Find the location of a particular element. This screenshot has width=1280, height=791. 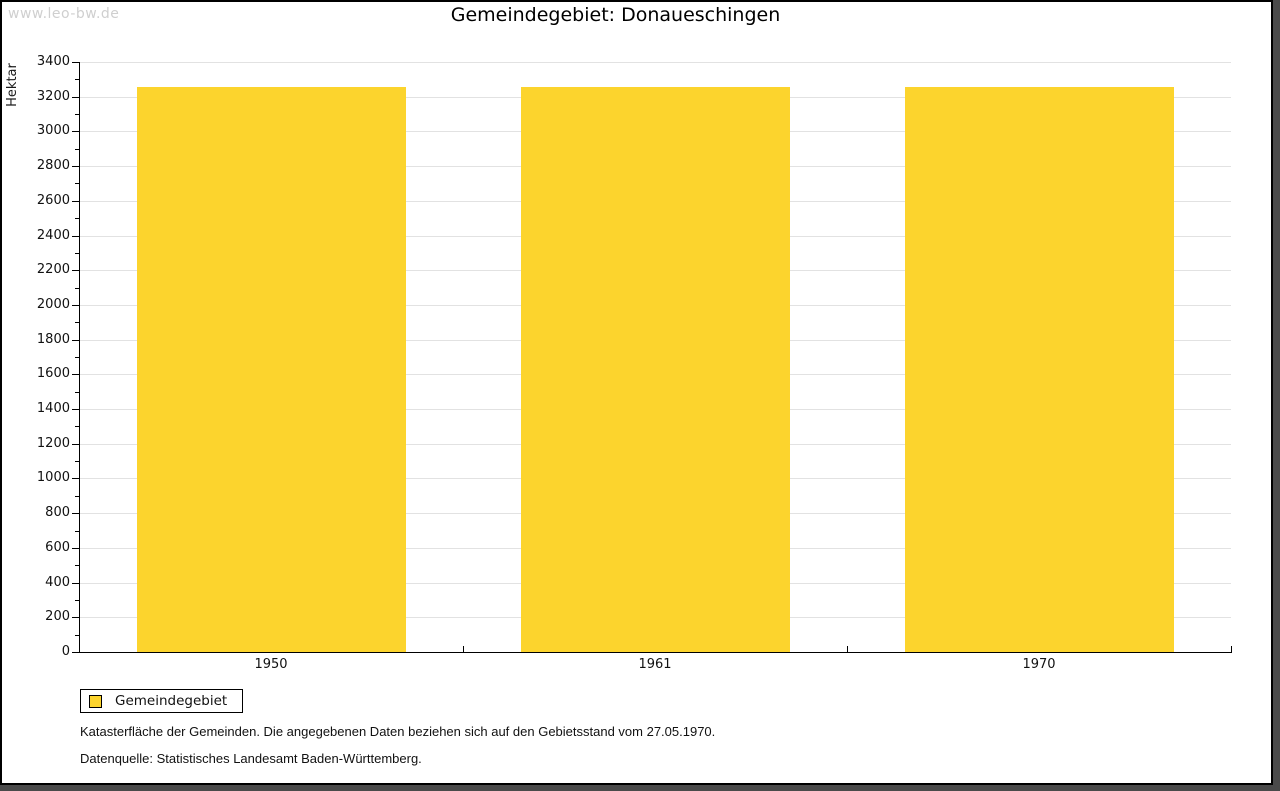

y-tick-label: 3200 is located at coordinates (53, 96).